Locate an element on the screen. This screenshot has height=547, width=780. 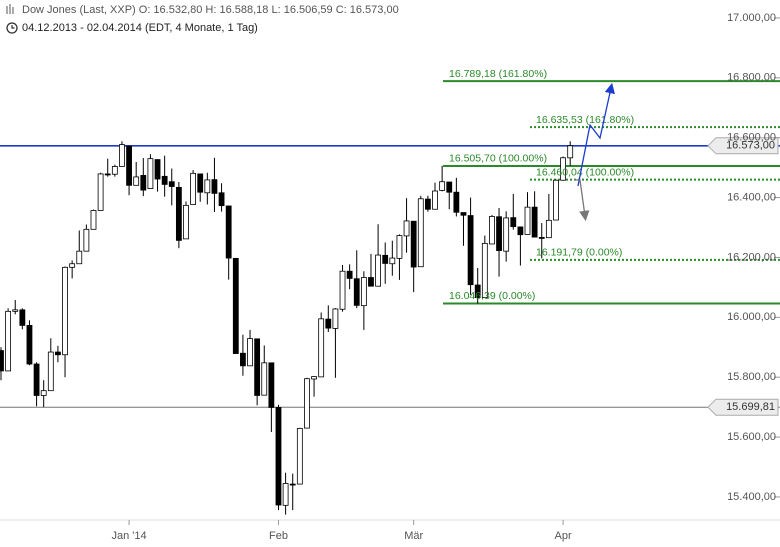
y-tick-label: 17.000,00 is located at coordinates (751, 18).